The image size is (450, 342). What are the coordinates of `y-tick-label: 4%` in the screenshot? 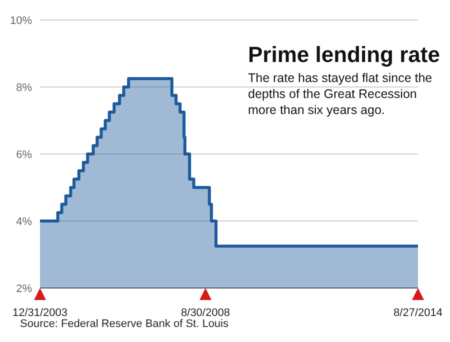 It's located at (24, 222).